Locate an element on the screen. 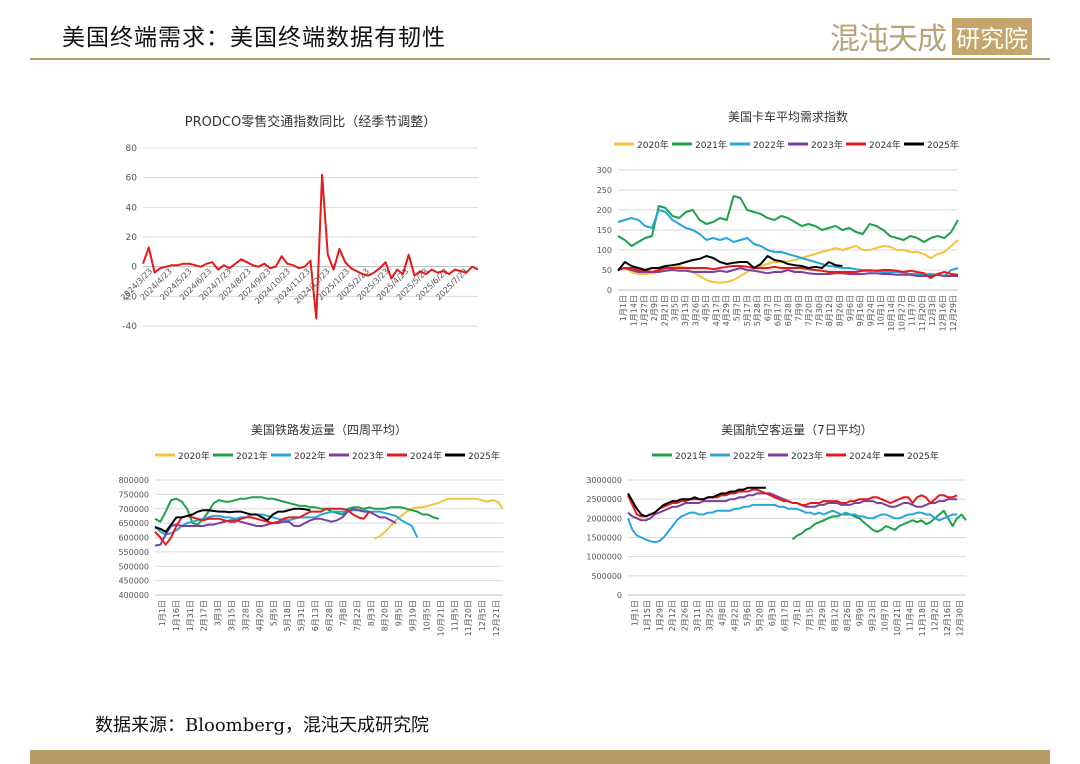 The height and width of the screenshot is (764, 1080). y-tick-label: 1000000 is located at coordinates (604, 557).